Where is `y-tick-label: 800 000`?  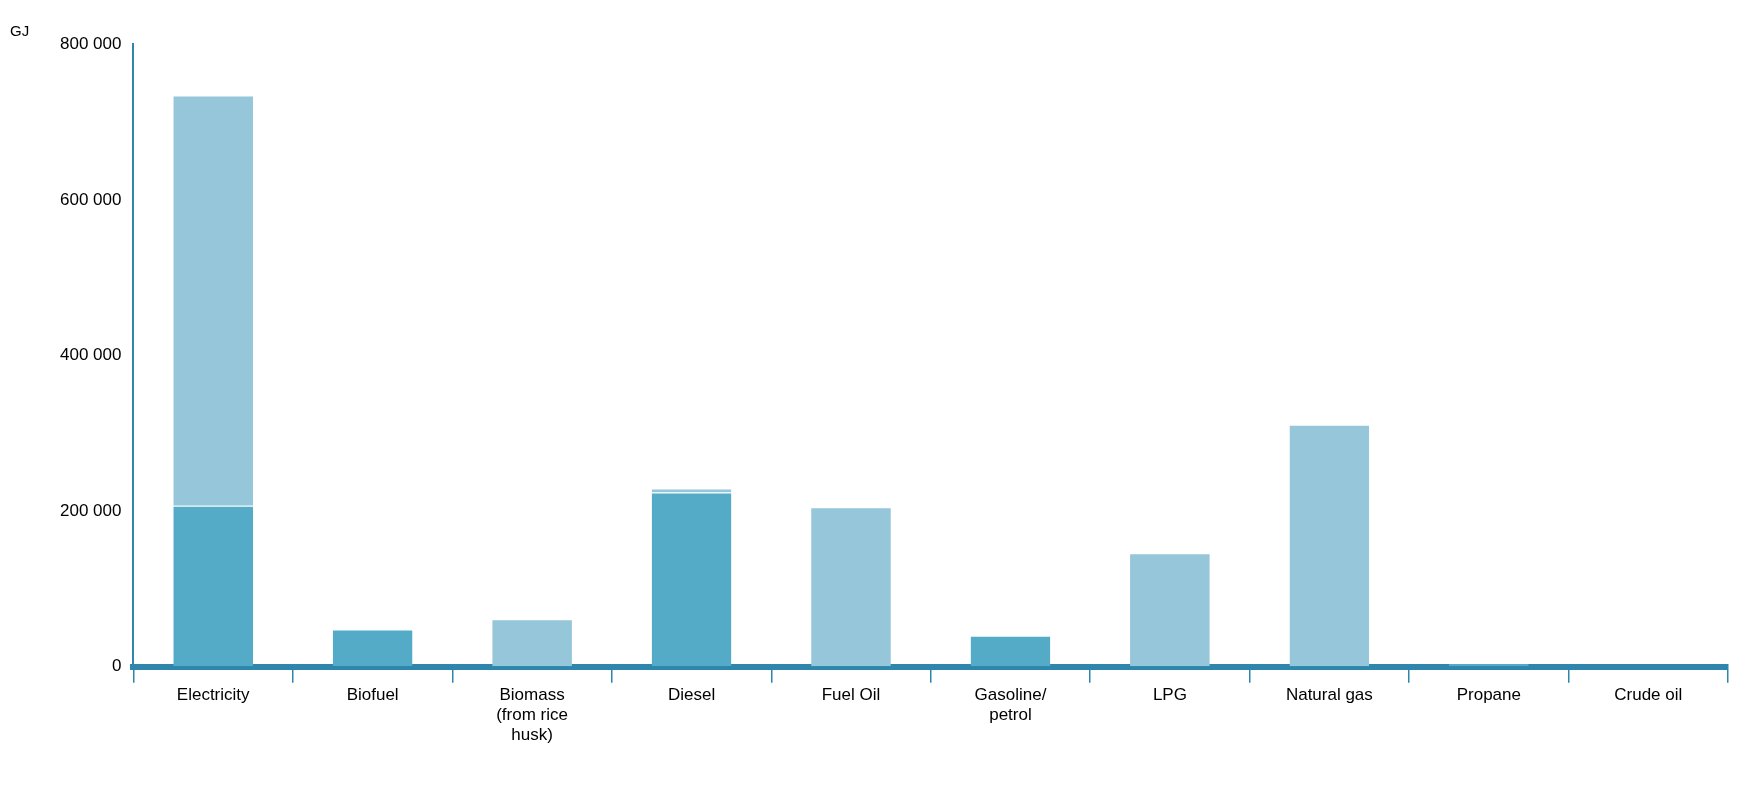
y-tick-label: 800 000 is located at coordinates (91, 43).